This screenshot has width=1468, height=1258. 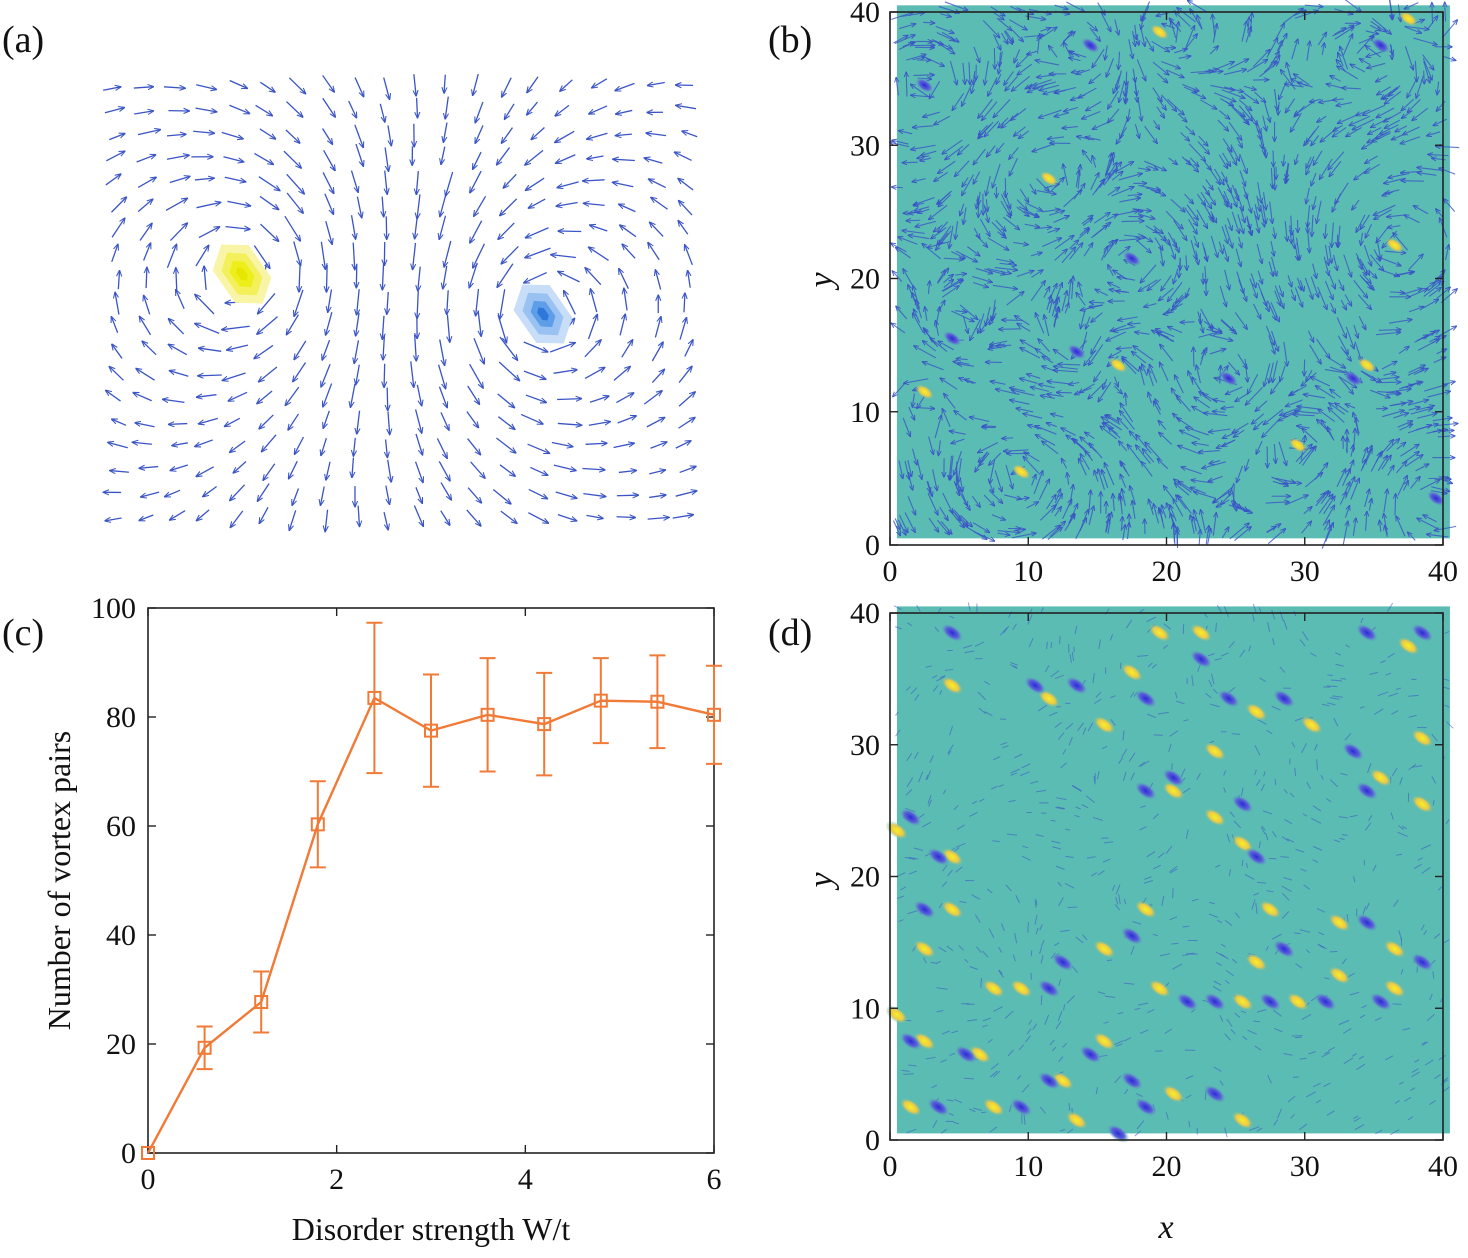 I want to click on y-tick-label: 30, so click(x=865, y=145).